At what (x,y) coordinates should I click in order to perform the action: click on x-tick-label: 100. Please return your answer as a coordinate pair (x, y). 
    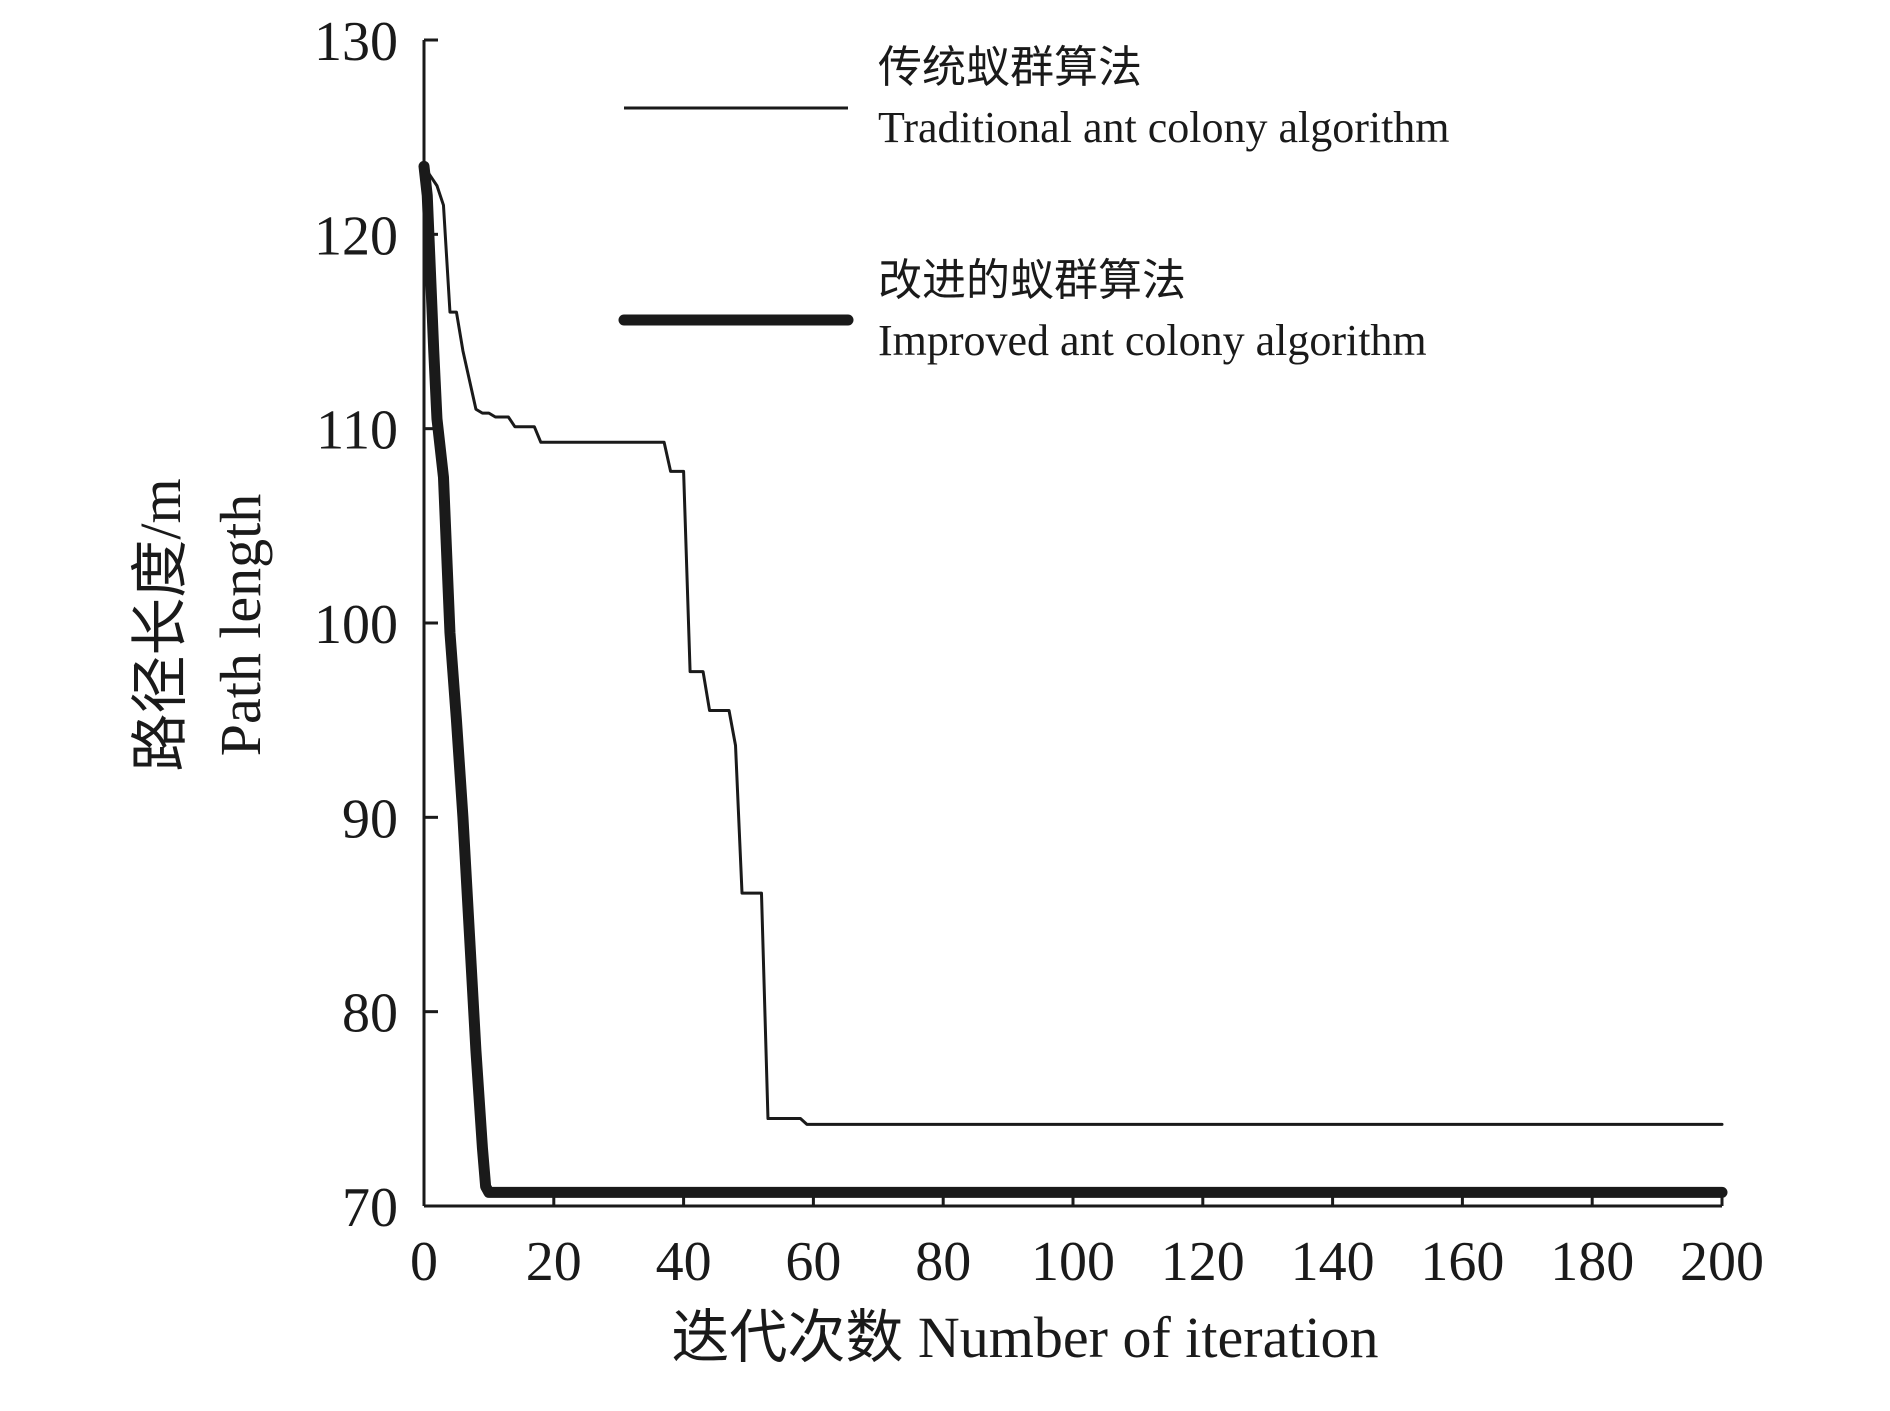
    Looking at the image, I should click on (1073, 1262).